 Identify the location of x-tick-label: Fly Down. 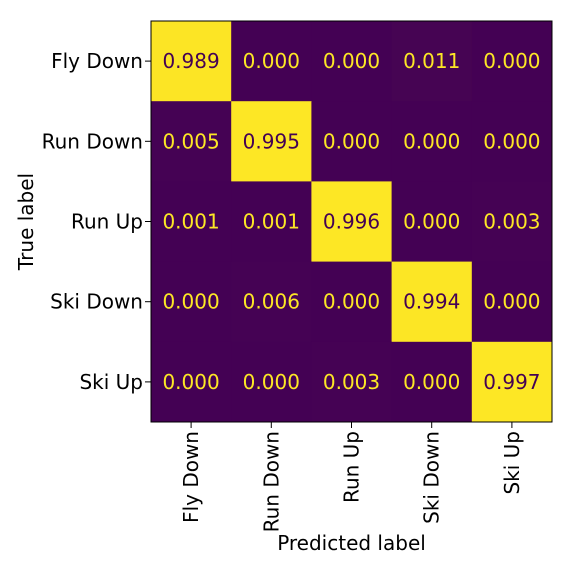
(191, 477).